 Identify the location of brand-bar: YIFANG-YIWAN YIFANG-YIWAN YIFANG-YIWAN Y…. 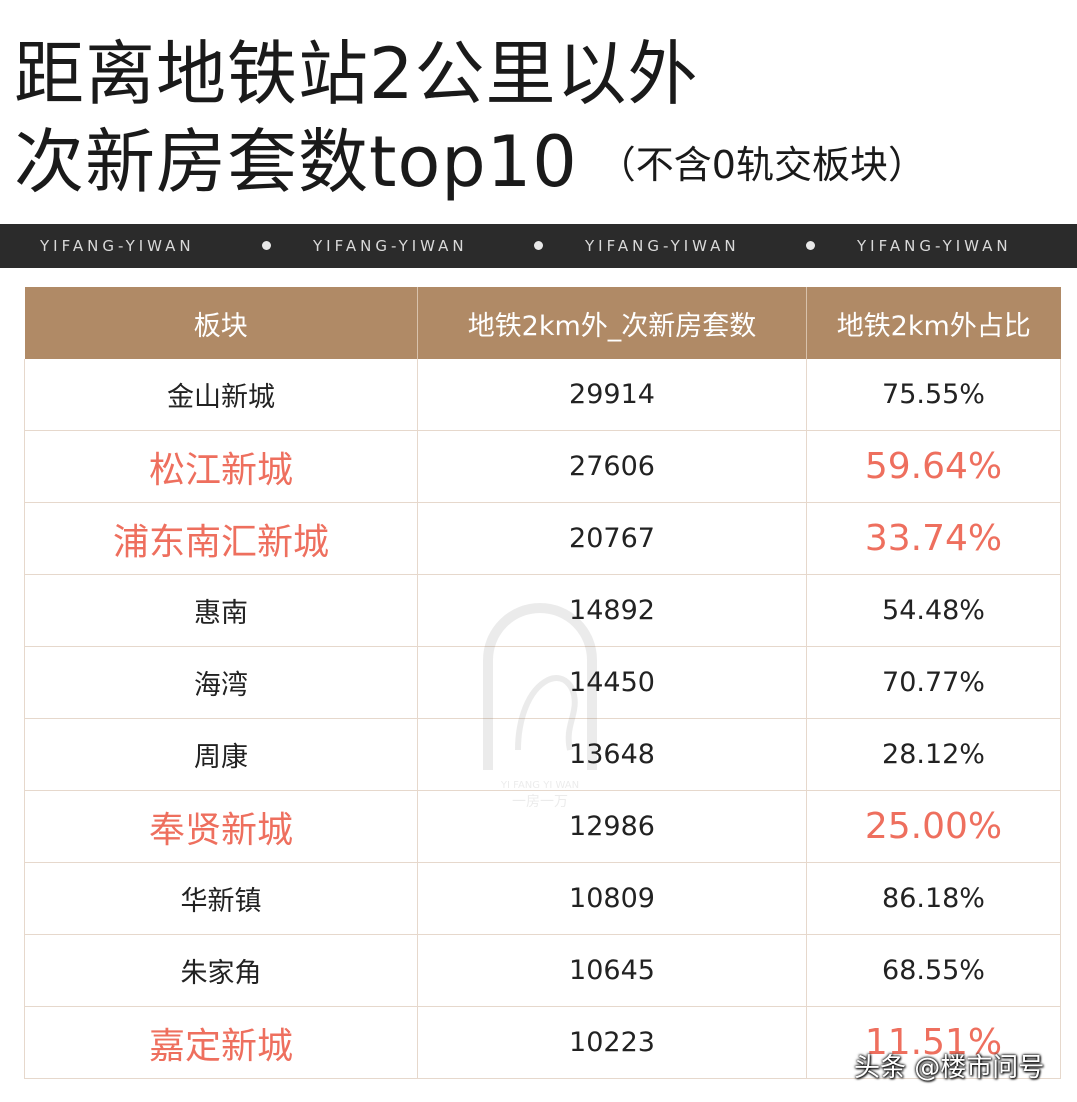
(538, 246).